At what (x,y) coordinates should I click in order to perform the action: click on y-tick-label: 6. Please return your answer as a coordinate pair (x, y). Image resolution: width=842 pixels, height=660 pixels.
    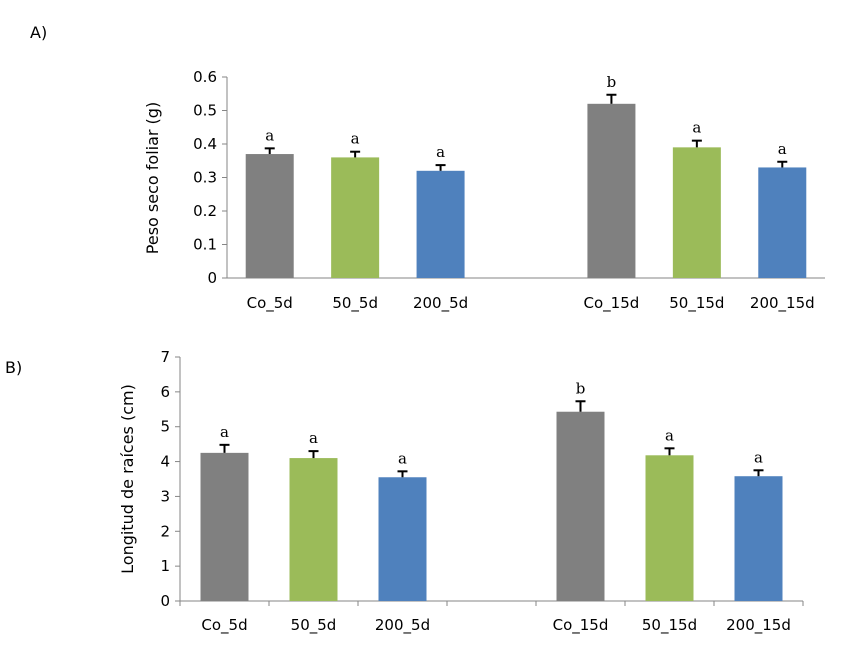
    Looking at the image, I should click on (165, 392).